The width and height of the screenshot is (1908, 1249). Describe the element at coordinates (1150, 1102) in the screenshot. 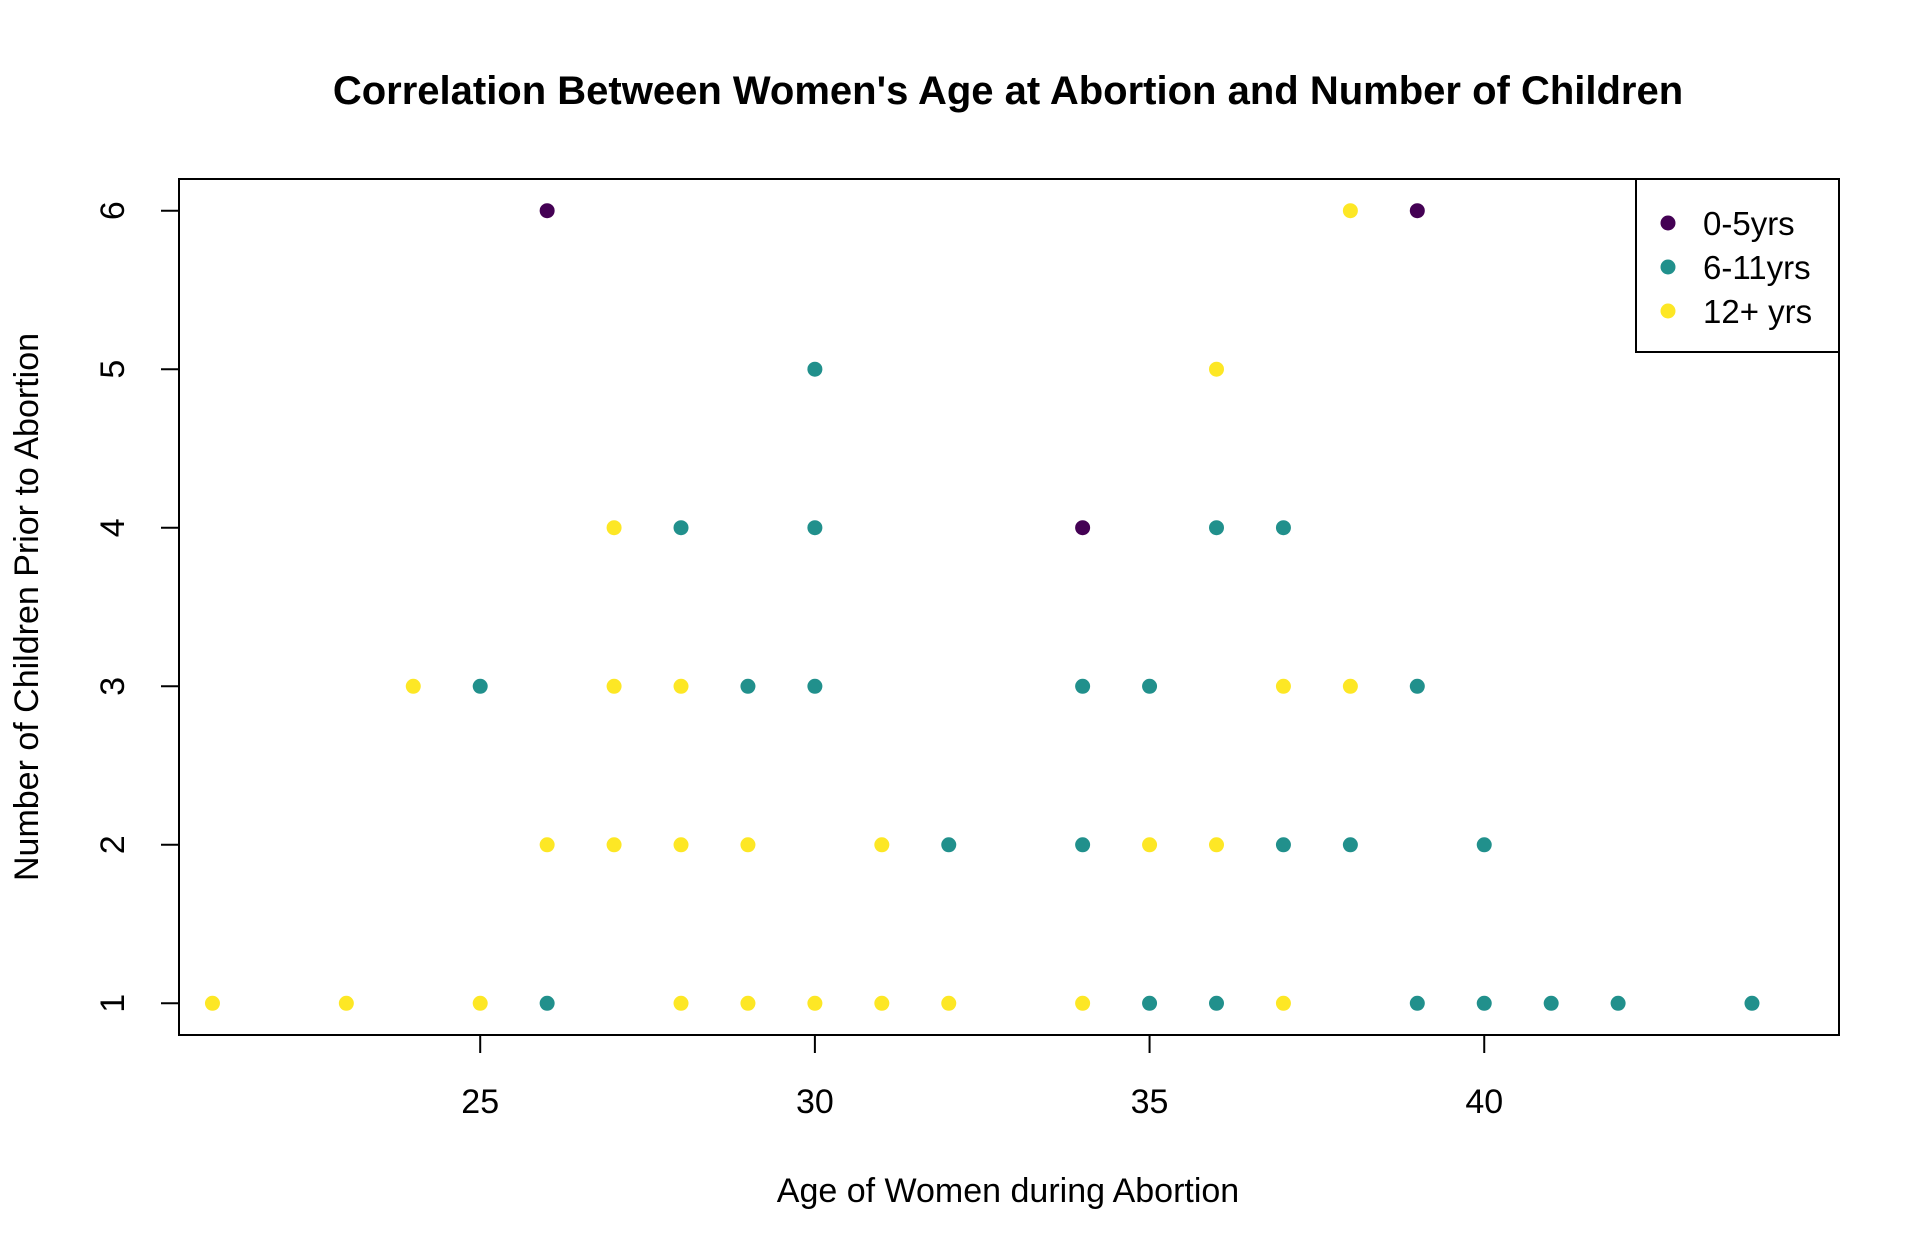

I see `x-tick-label: 35` at that location.